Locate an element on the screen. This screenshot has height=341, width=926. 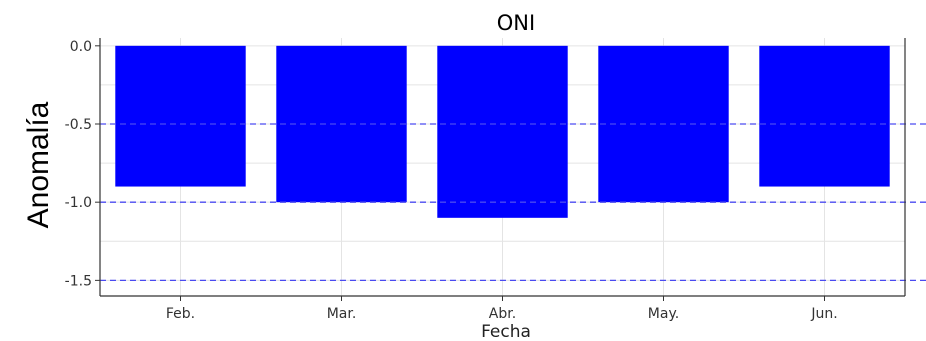
y-tick-label: -1.0 is located at coordinates (78, 203).